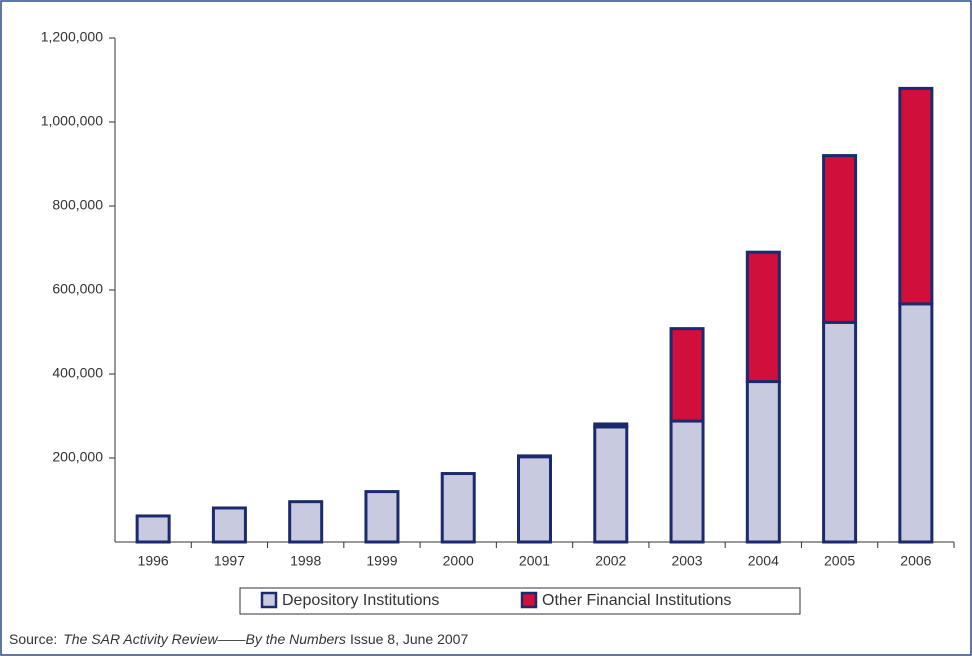 The image size is (972, 656). Describe the element at coordinates (204, 639) in the screenshot. I see `source-title: The SAR Activity Review——By the Numbers` at that location.